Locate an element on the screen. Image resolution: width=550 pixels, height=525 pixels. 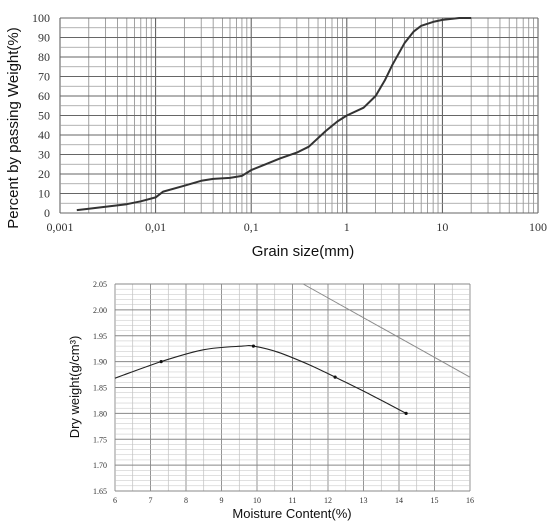
chart1-y-tick-label: 60 is located at coordinates (44, 96).